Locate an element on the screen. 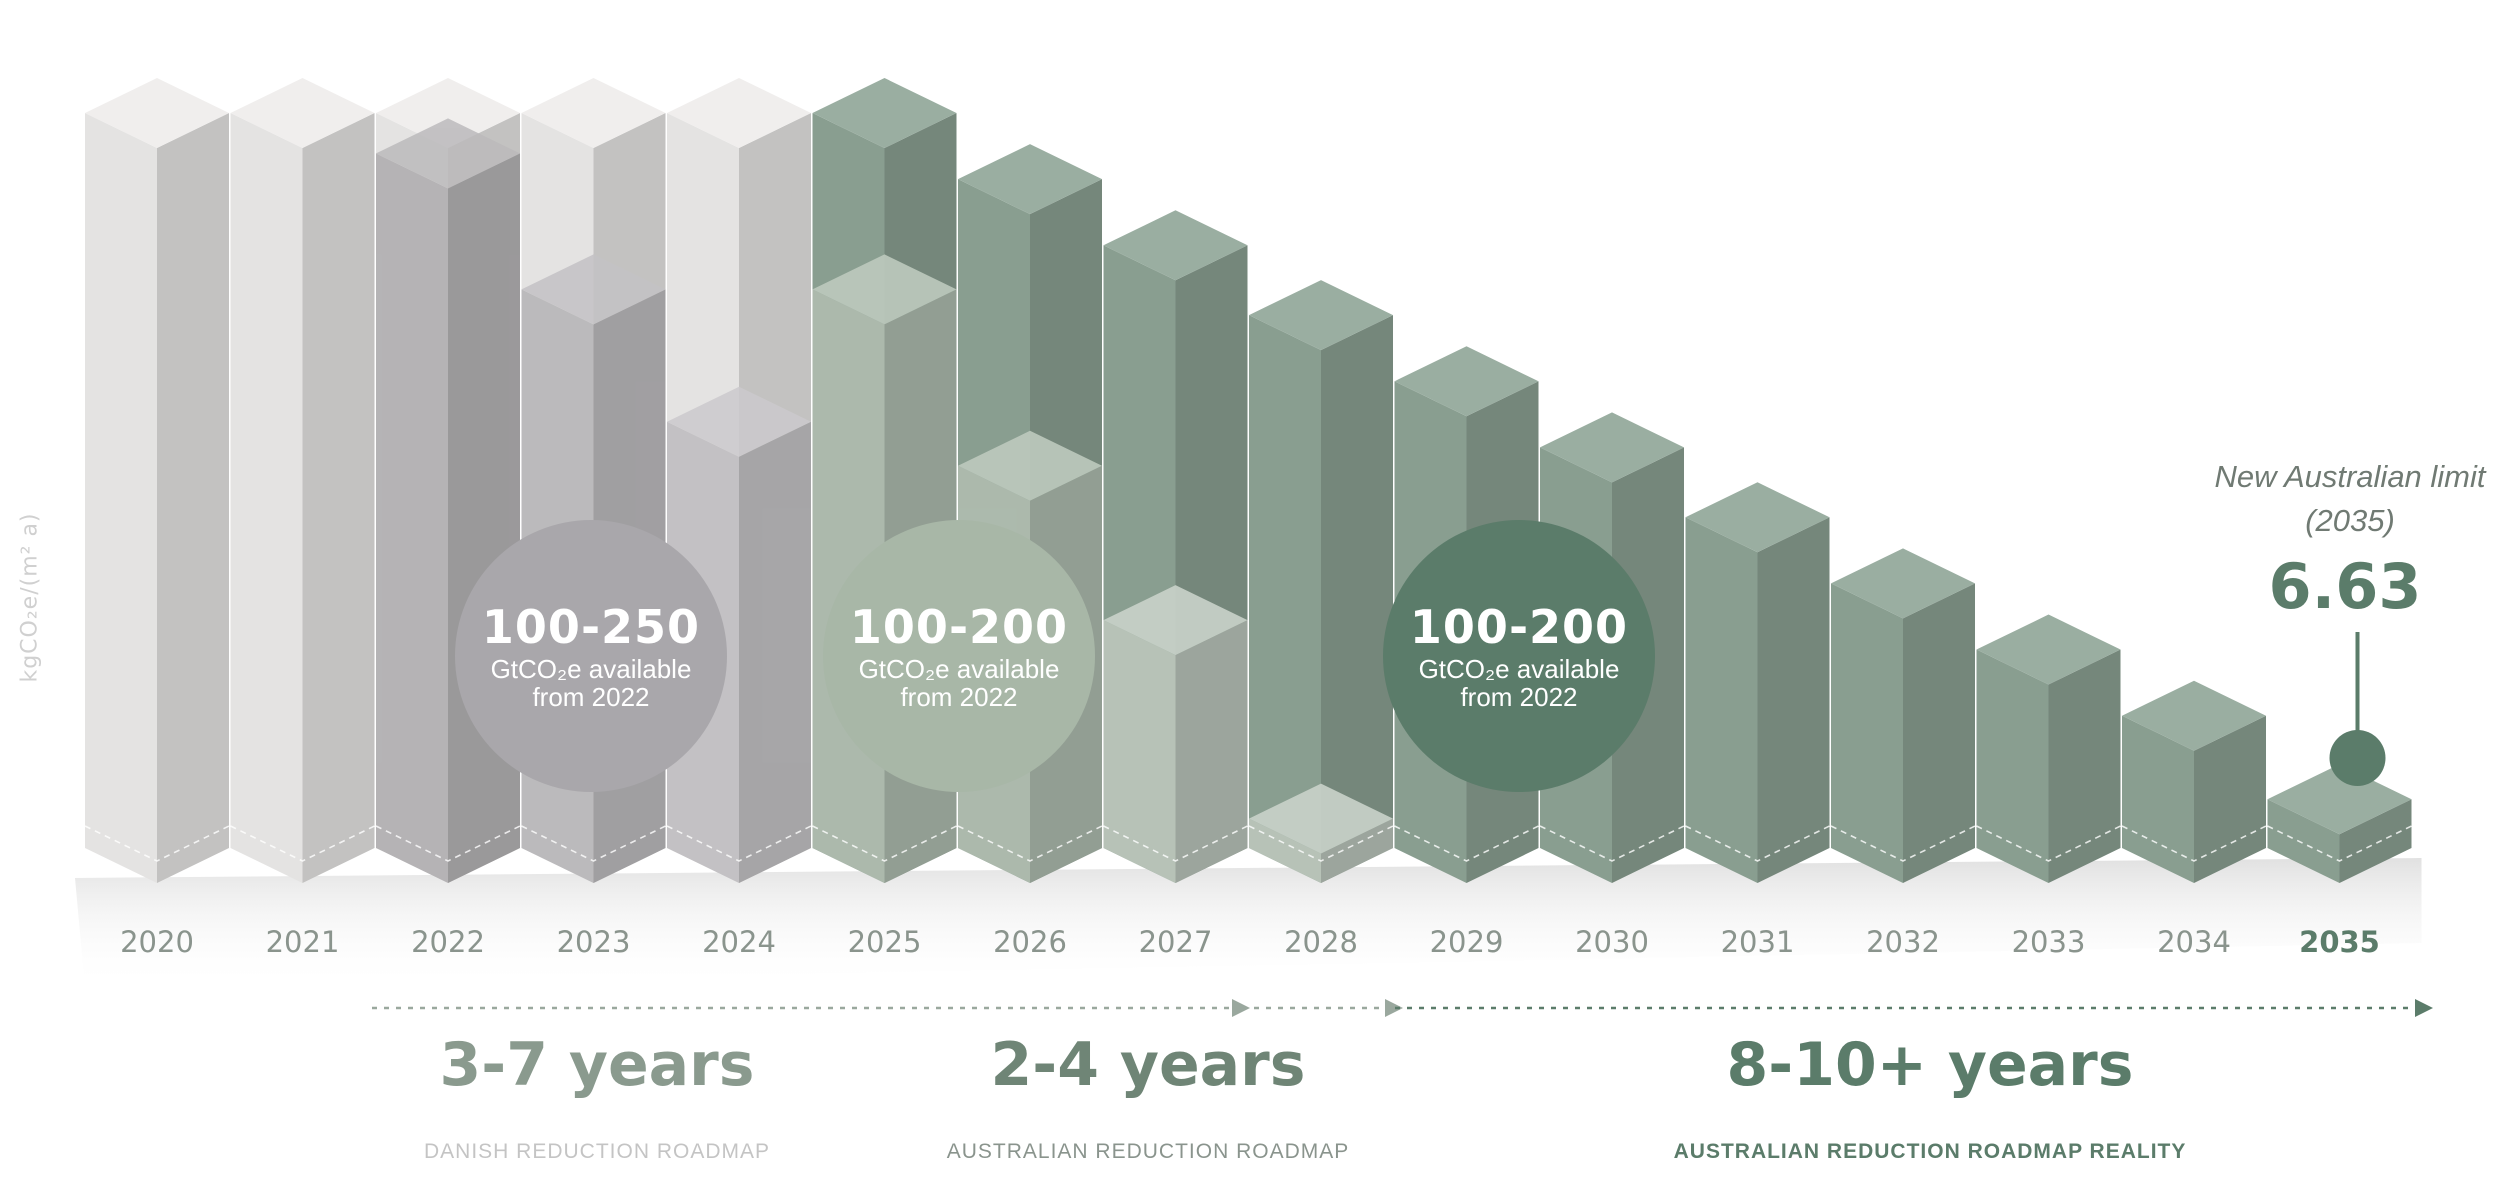 The height and width of the screenshot is (1204, 2500). carbon-budget-circle-australian: 100-200 GtCO₂e available from 2022 is located at coordinates (959, 656).